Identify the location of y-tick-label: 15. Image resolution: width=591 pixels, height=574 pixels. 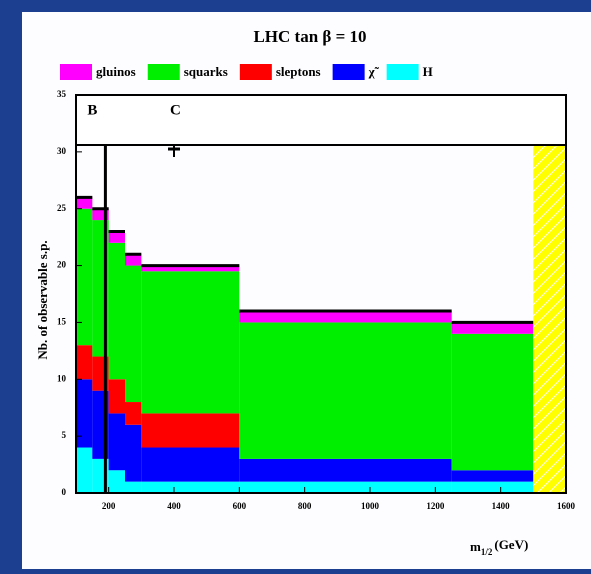
(62, 321).